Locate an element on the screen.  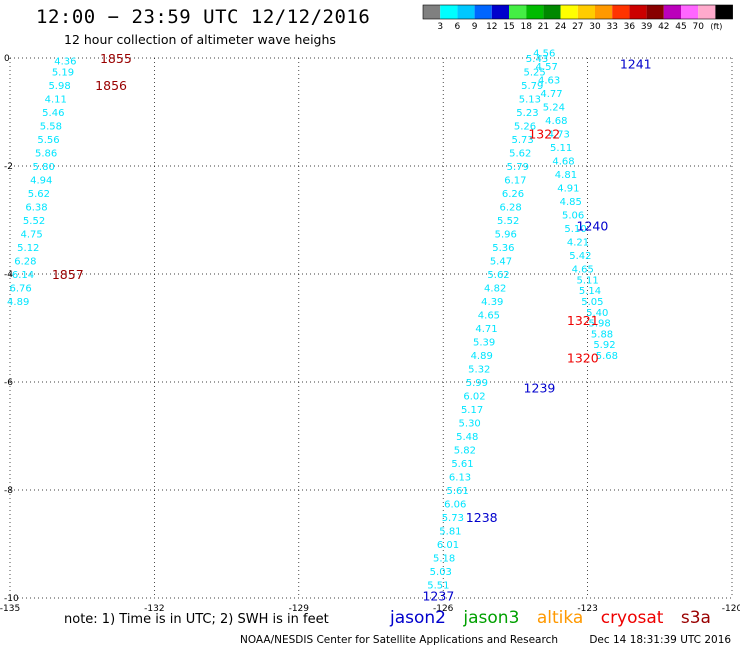
swh-data-label: 5.25 is located at coordinates (535, 73).